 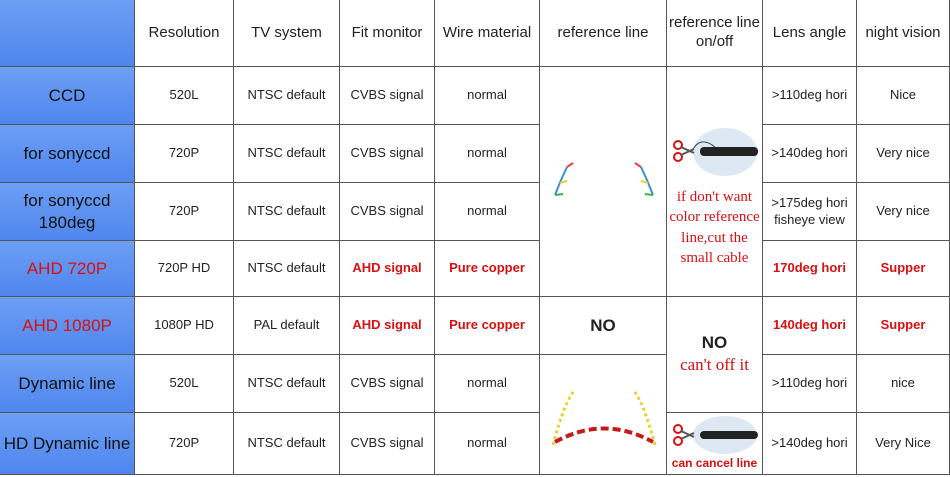 I want to click on cell-text: 140deg hori, so click(x=809, y=325).